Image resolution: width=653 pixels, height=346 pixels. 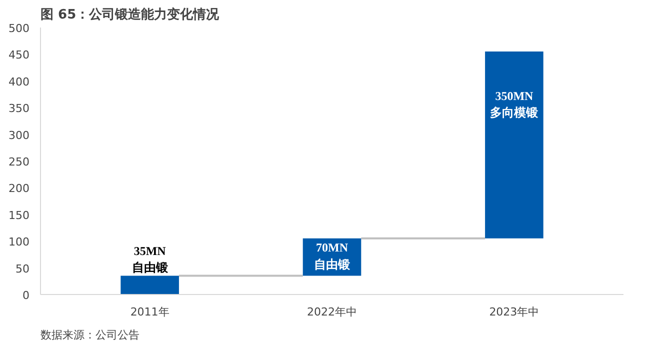 I want to click on y-tick-label: 500, so click(x=19, y=28).